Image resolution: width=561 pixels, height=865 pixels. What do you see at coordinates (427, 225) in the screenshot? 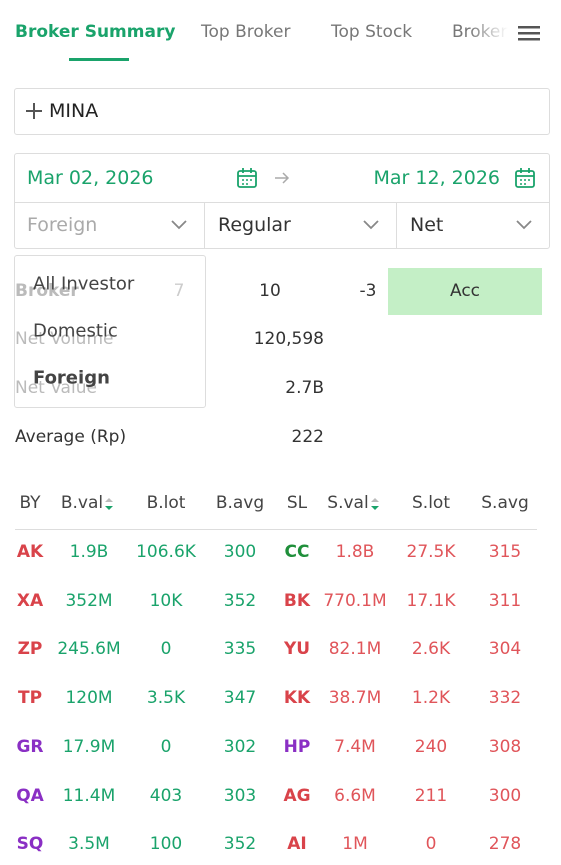
I see `filter-select: Net` at bounding box center [427, 225].